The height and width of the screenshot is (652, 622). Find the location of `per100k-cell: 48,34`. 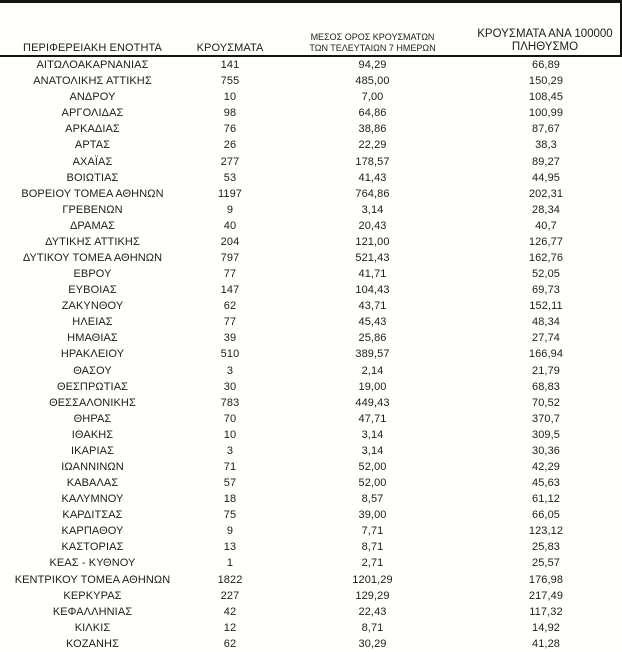

per100k-cell: 48,34 is located at coordinates (546, 322).